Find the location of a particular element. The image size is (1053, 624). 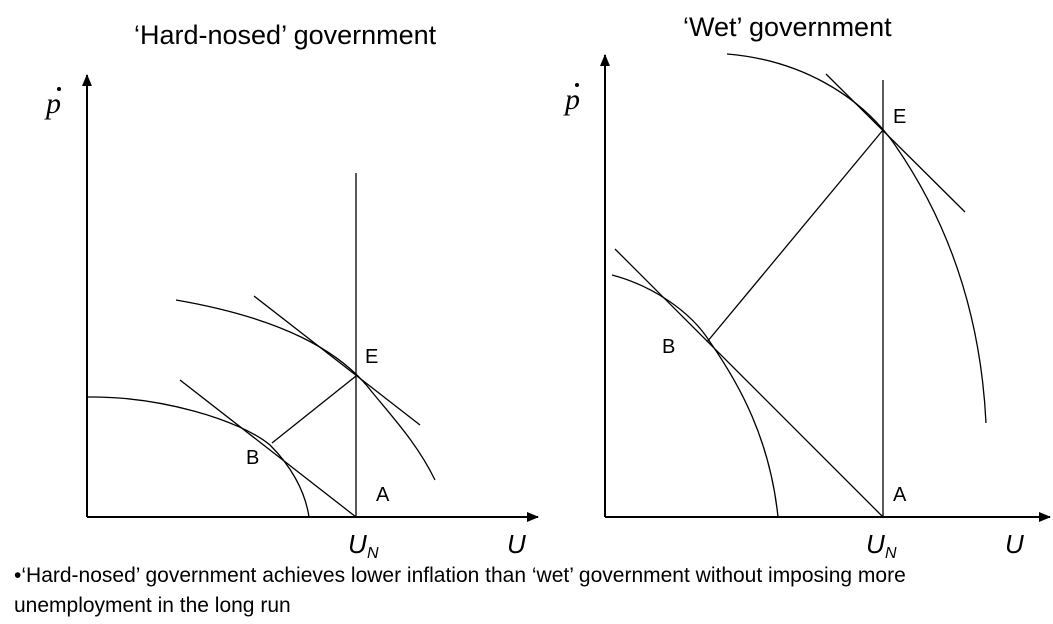

right-y-axis-symbol: p is located at coordinates (571, 99).